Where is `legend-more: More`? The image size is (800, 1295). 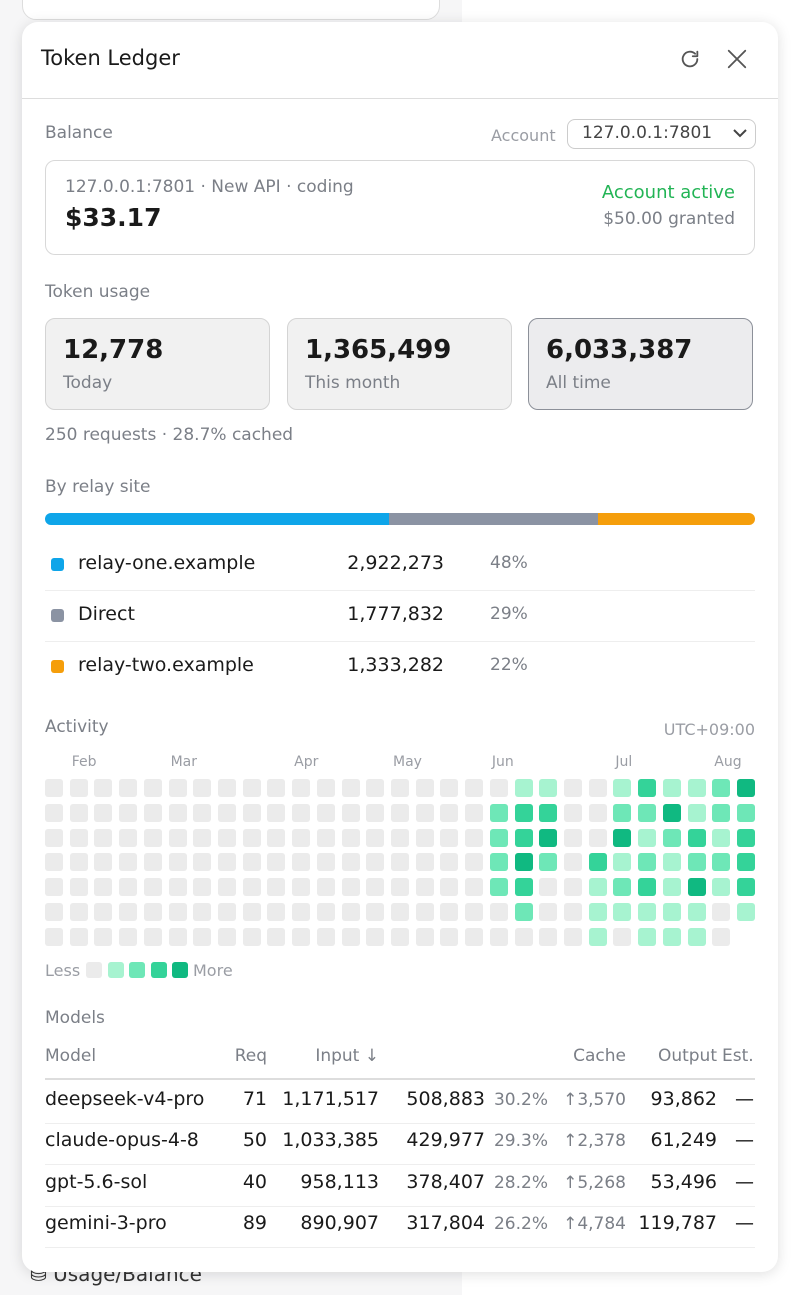 legend-more: More is located at coordinates (213, 970).